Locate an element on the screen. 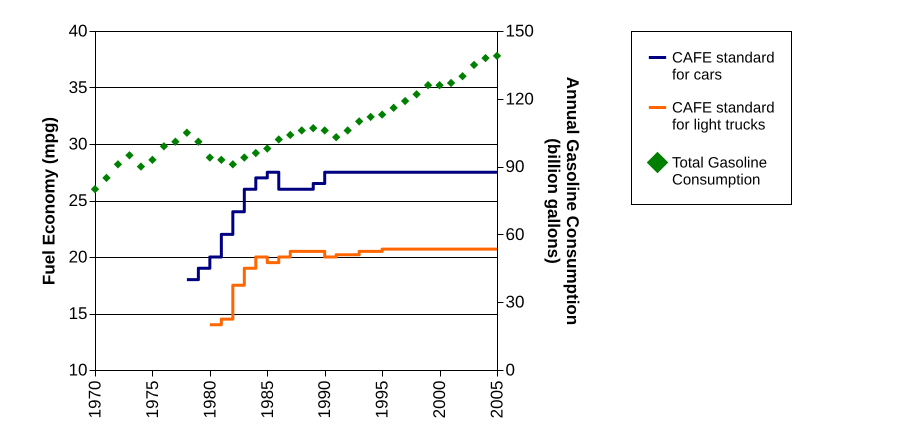  x-tick-label: 2000 is located at coordinates (440, 399).